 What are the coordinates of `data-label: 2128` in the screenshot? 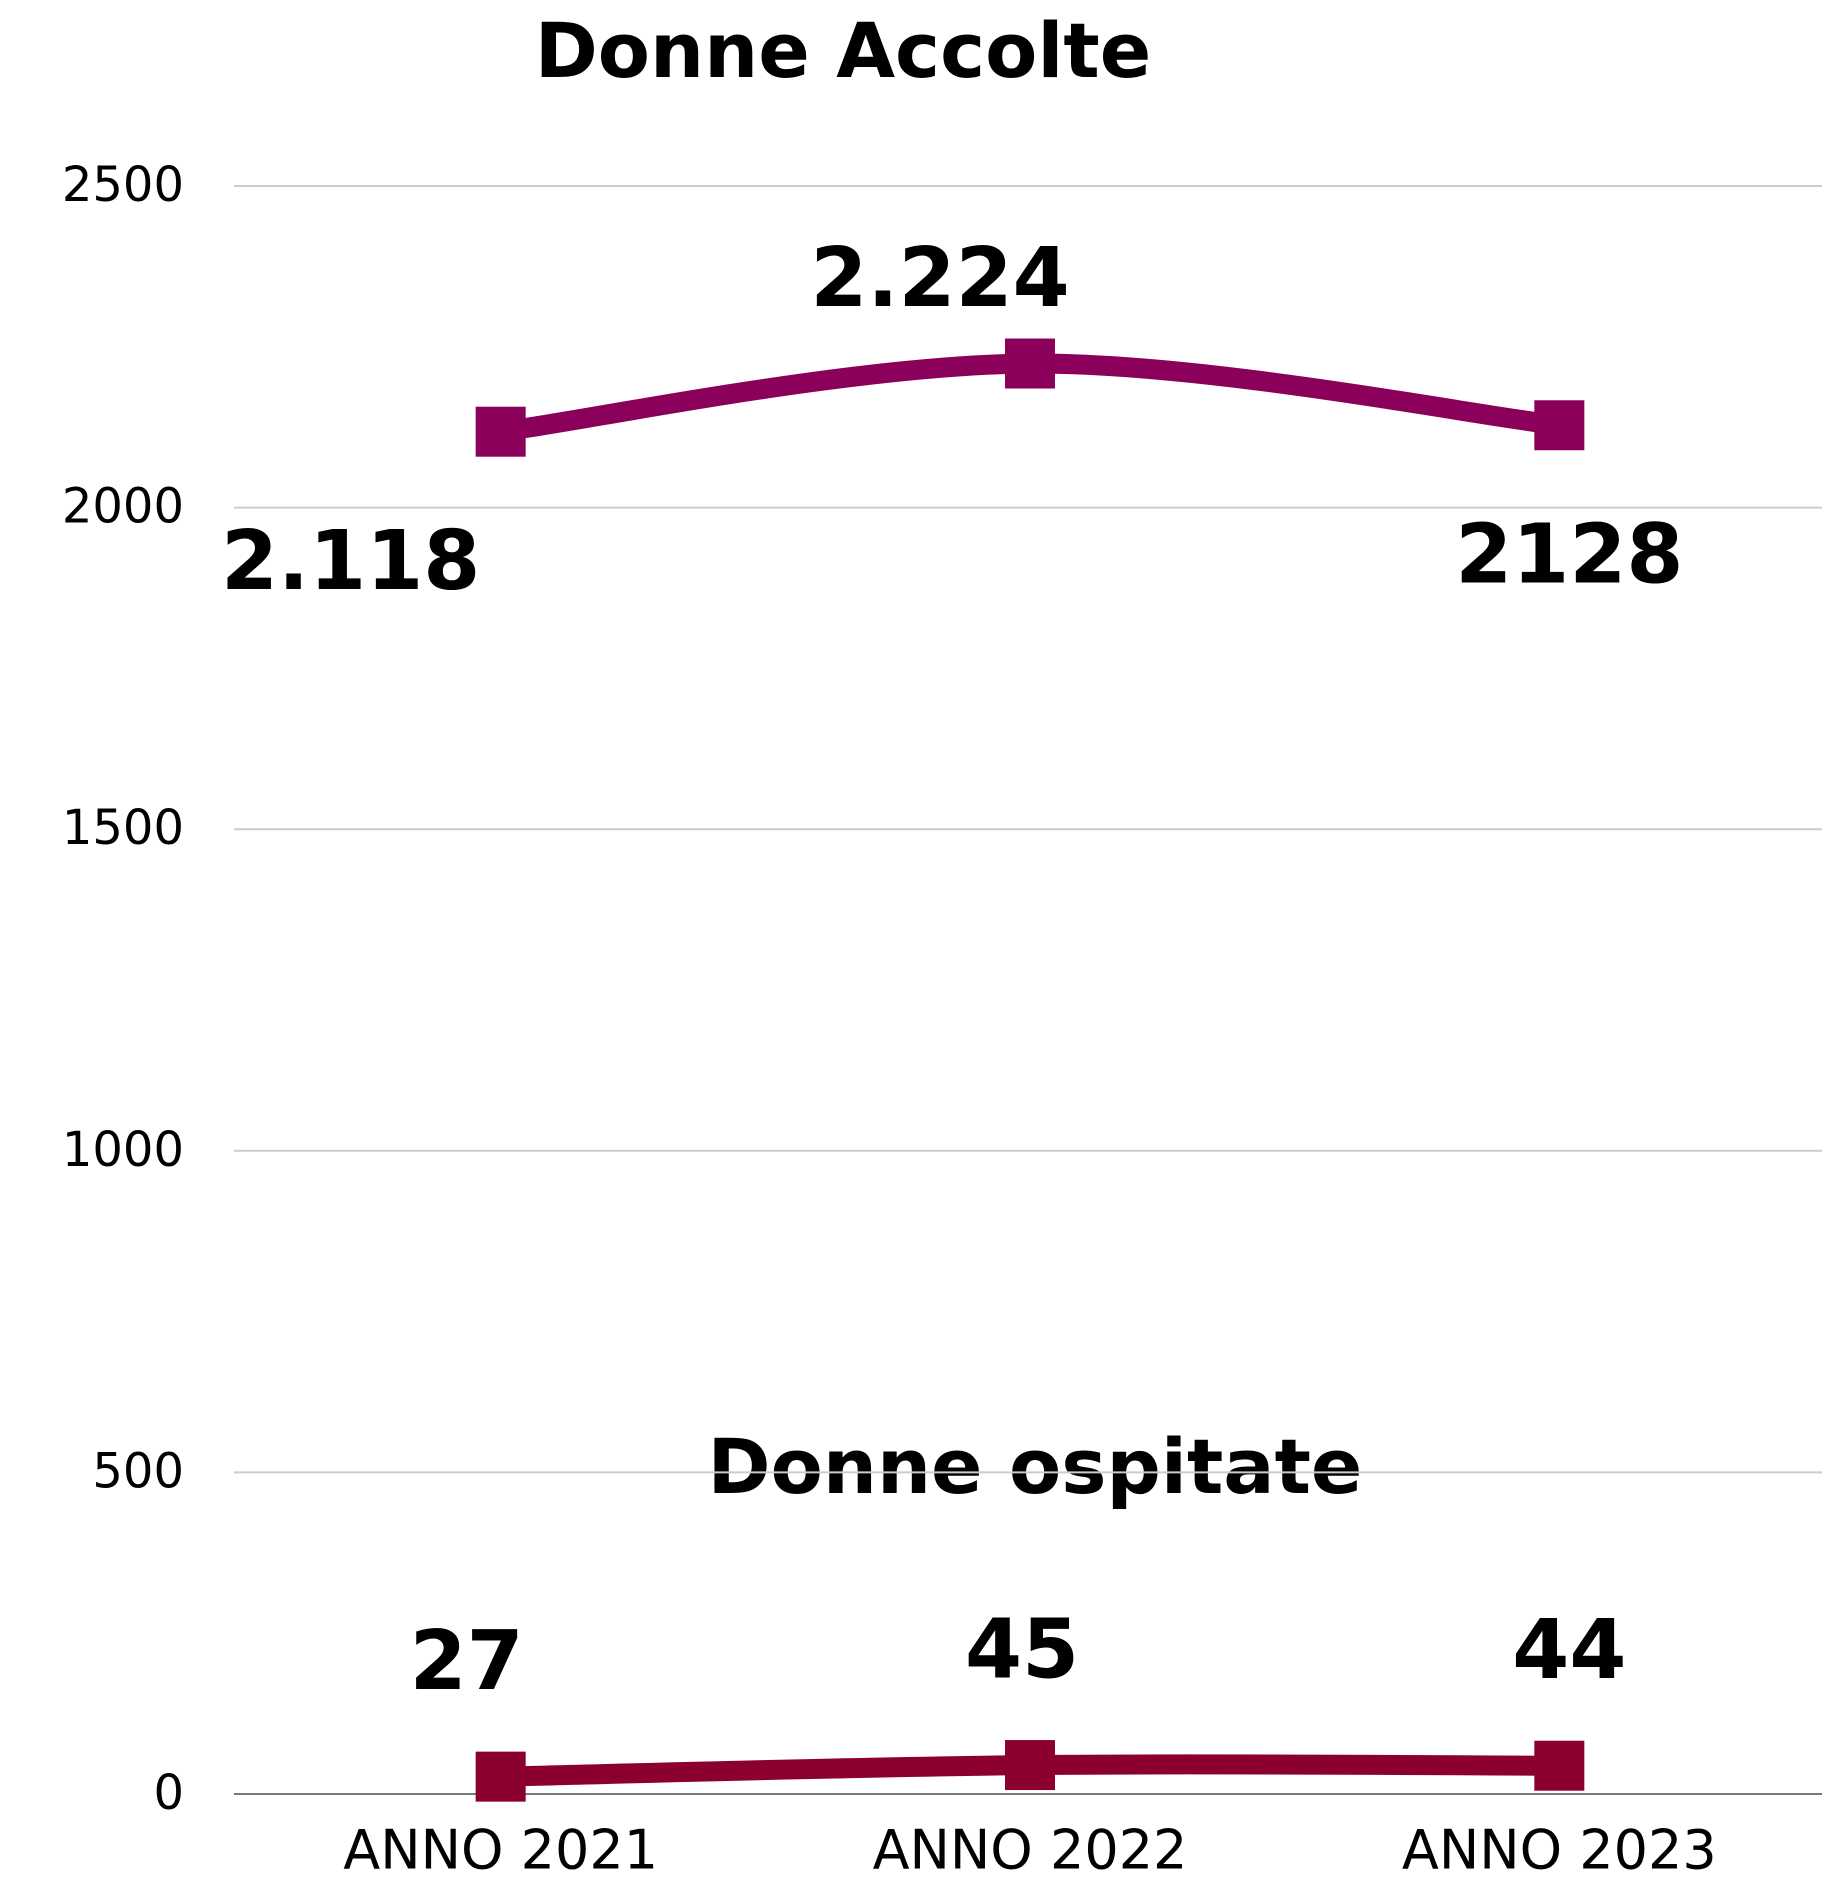 It's located at (1569, 555).